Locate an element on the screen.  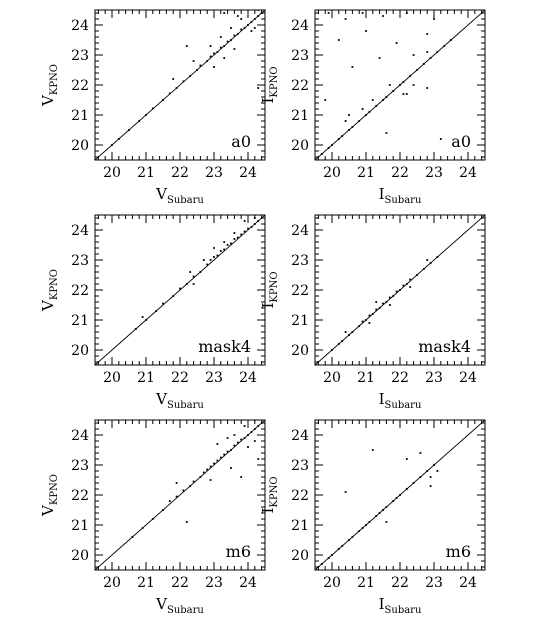
y-axis-label: IKPNO is located at coordinates (269, 84).